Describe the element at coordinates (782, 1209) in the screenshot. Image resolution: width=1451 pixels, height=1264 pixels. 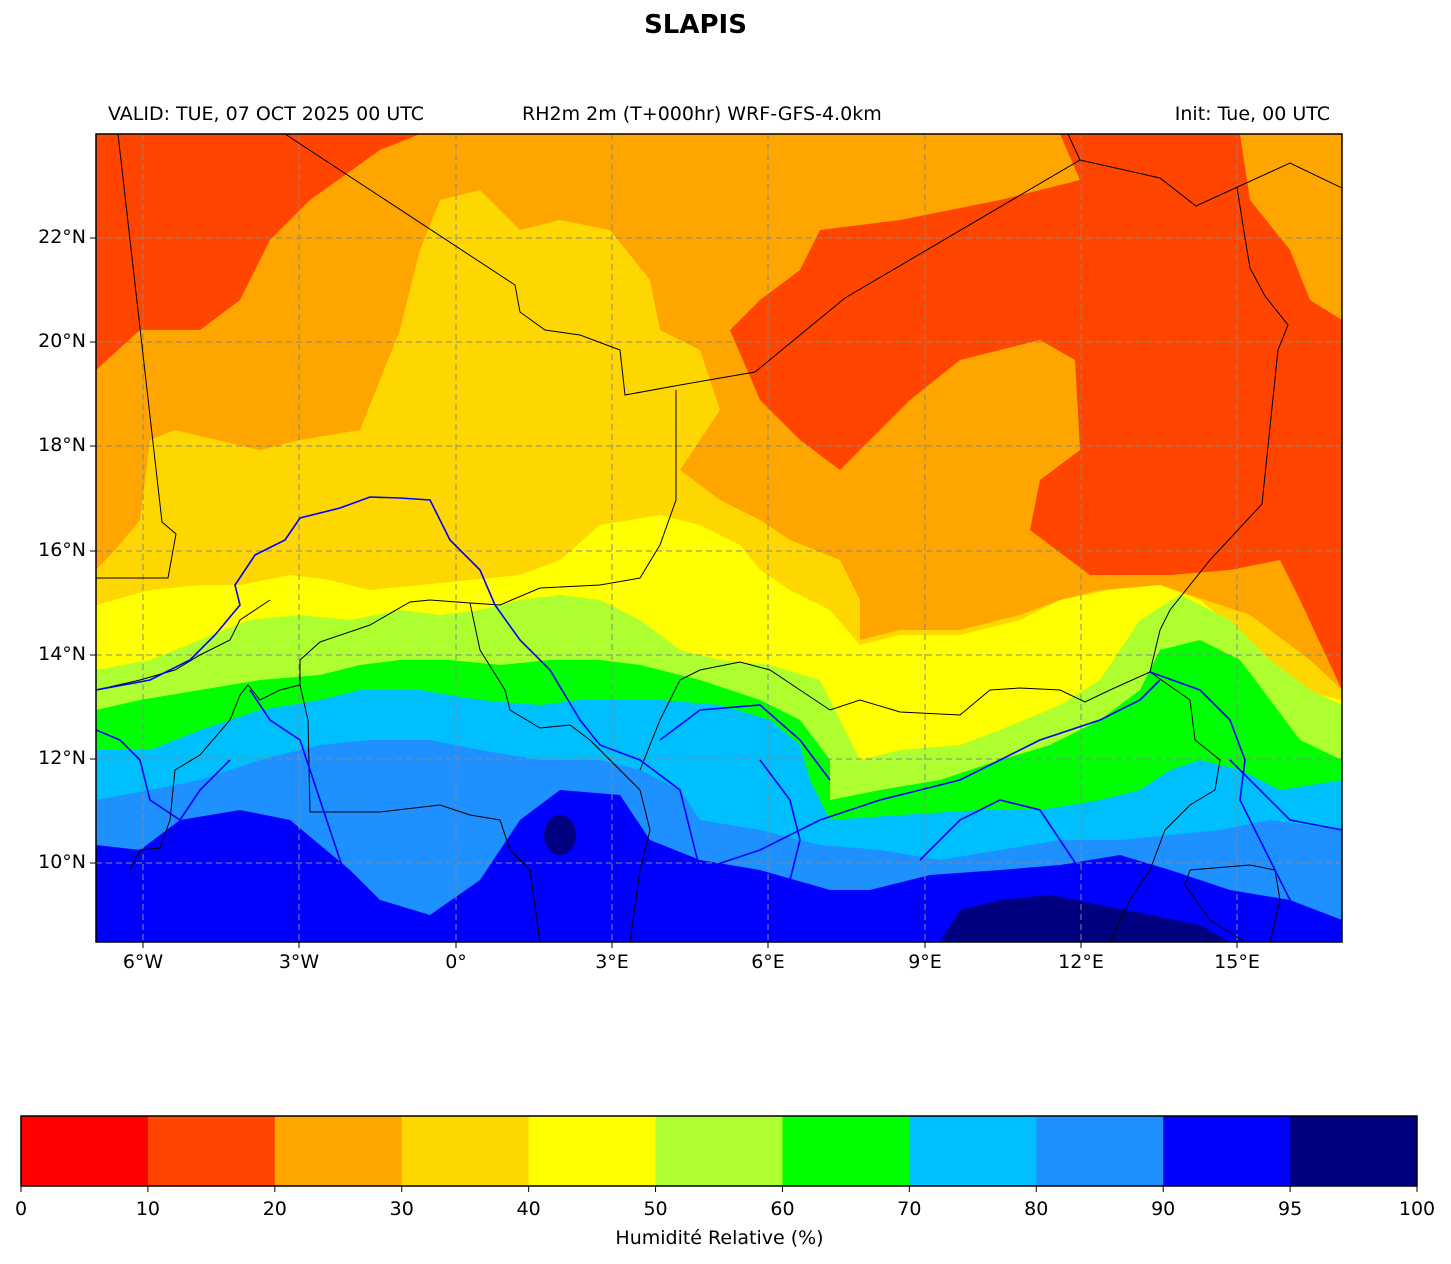
I see `colorbar-tick-label-60: 60` at that location.